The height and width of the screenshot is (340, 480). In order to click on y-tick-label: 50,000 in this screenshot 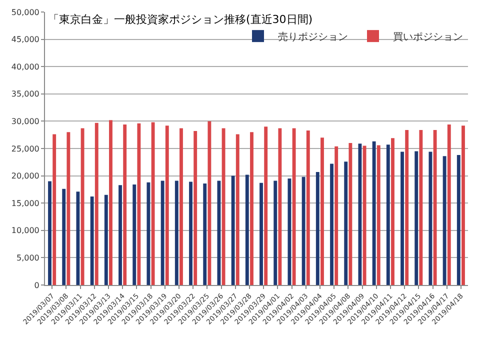, I will do `click(25, 12)`.